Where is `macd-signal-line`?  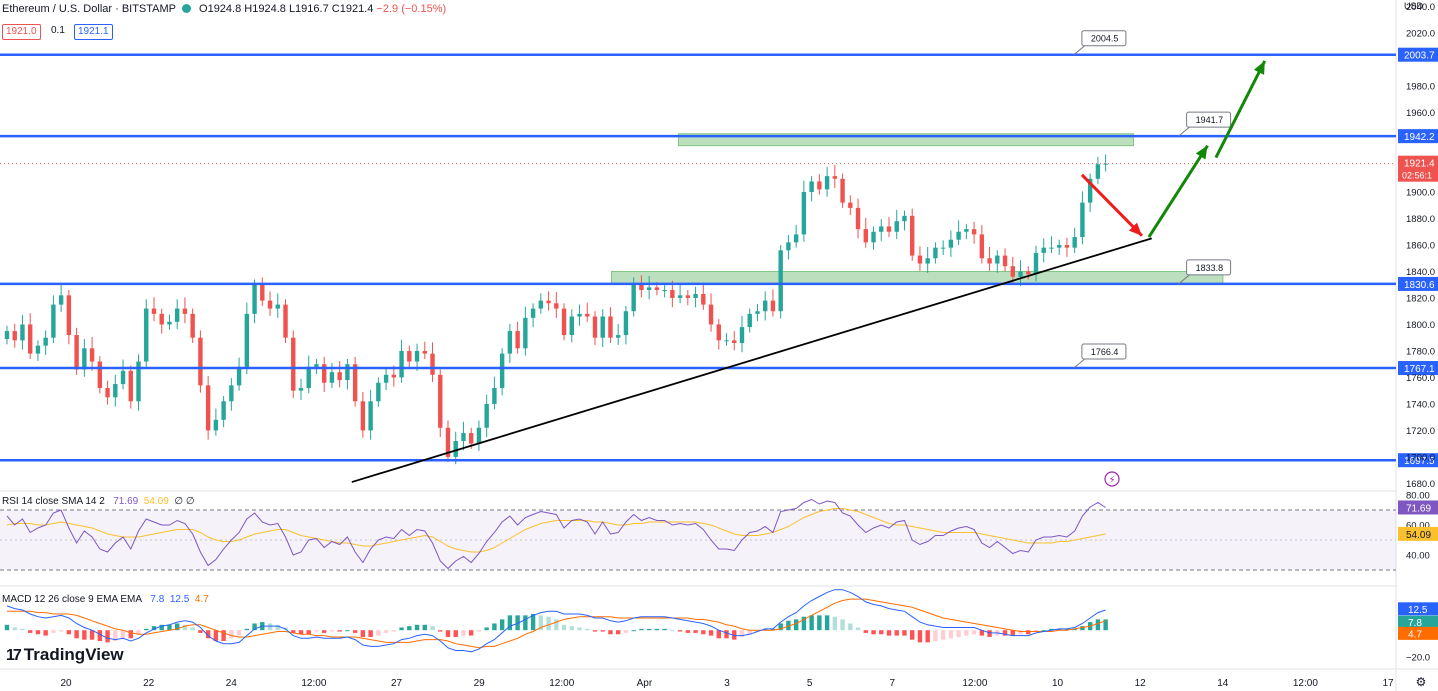 macd-signal-line is located at coordinates (556, 623).